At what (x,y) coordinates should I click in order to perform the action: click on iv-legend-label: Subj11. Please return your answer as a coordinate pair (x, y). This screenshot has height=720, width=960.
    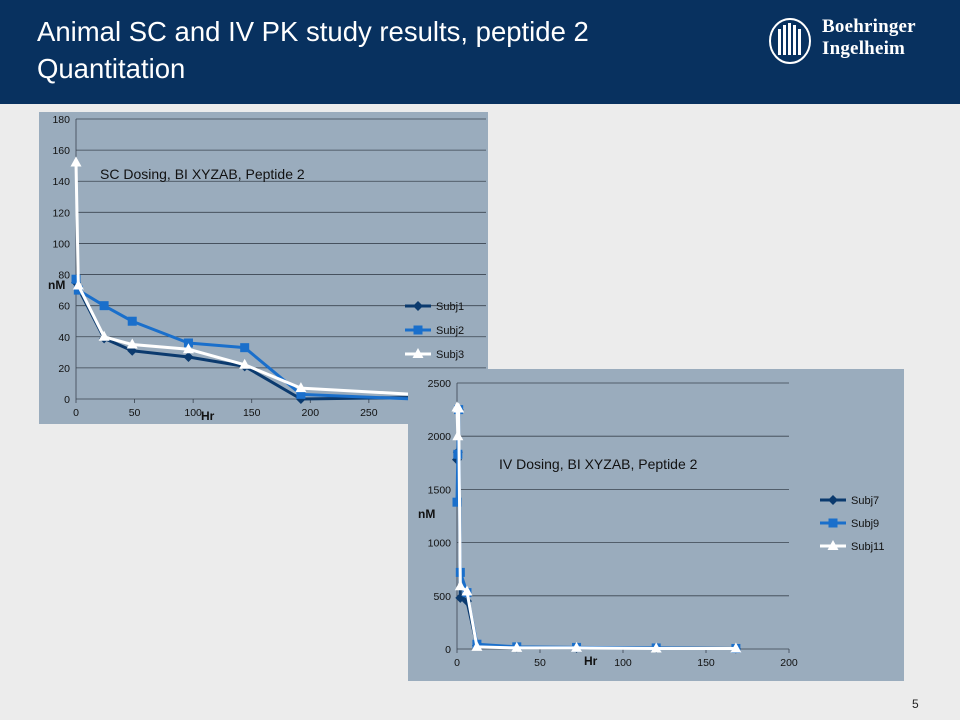
    Looking at the image, I should click on (867, 547).